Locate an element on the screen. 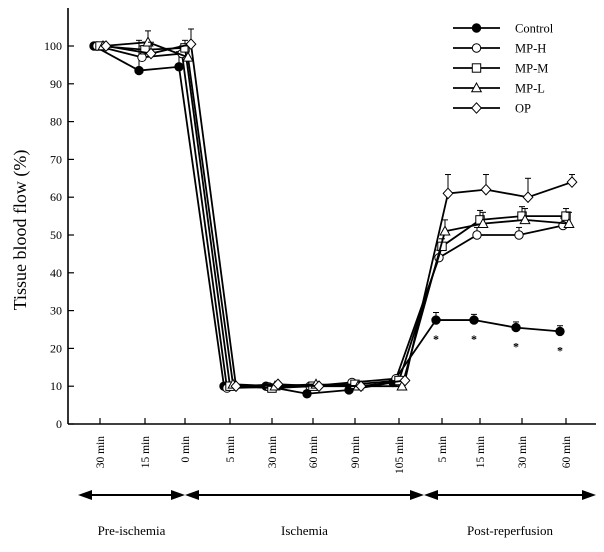  x-tick-label: 0 min is located at coordinates (186, 449).